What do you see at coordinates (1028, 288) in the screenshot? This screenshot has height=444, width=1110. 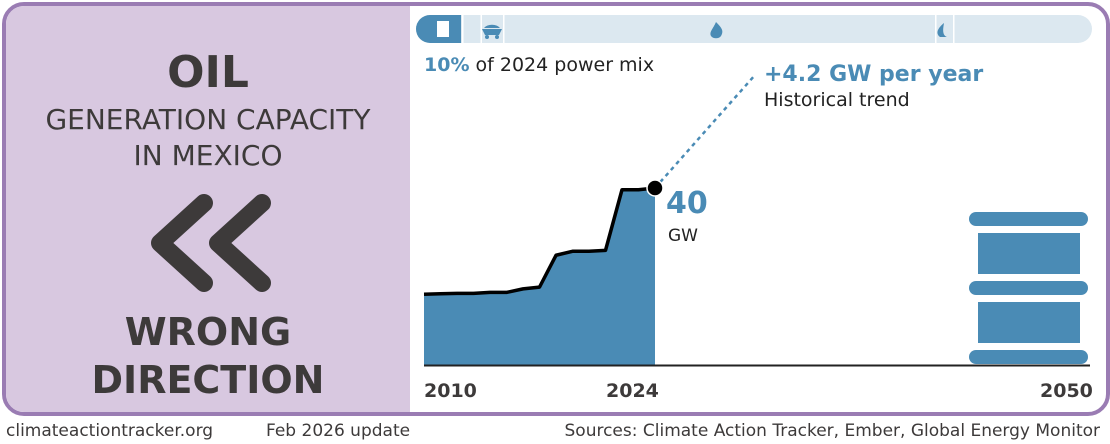 I see `target-oil-barrel-icon` at bounding box center [1028, 288].